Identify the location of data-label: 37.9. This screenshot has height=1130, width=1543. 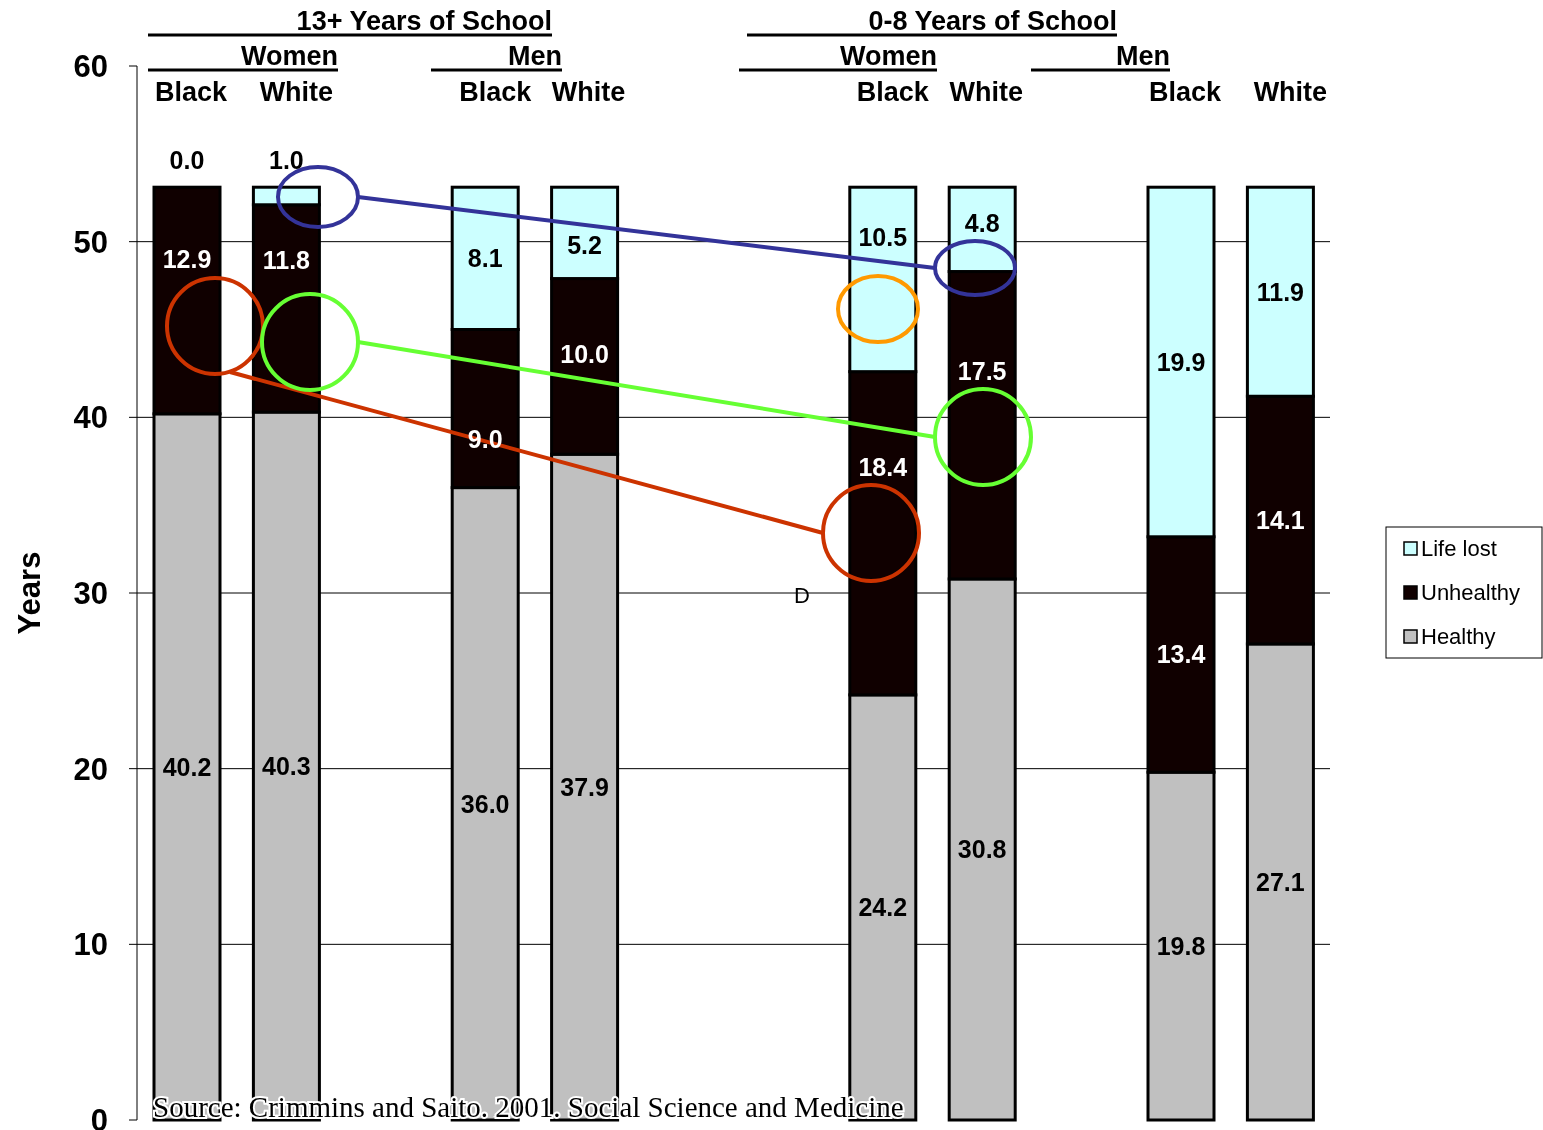
(584, 787).